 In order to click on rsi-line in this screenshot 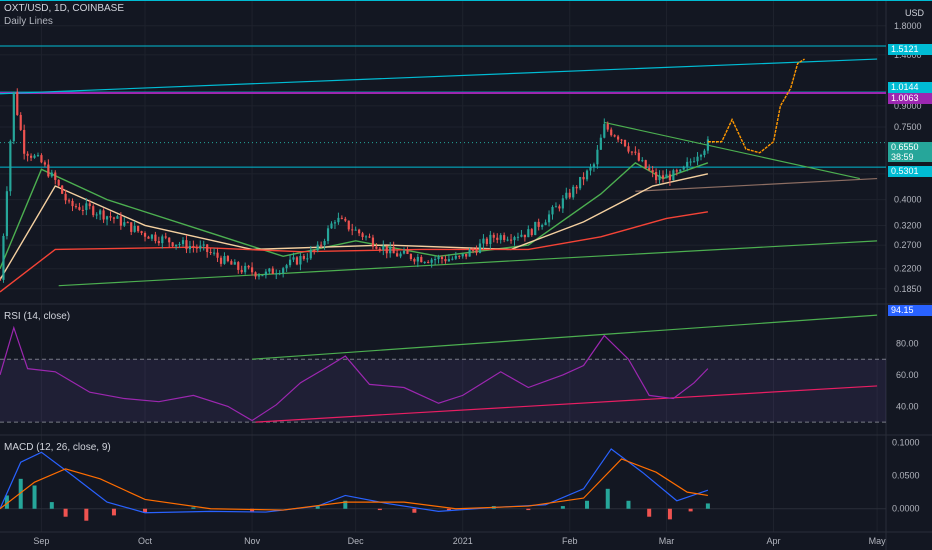, I will do `click(354, 373)`.